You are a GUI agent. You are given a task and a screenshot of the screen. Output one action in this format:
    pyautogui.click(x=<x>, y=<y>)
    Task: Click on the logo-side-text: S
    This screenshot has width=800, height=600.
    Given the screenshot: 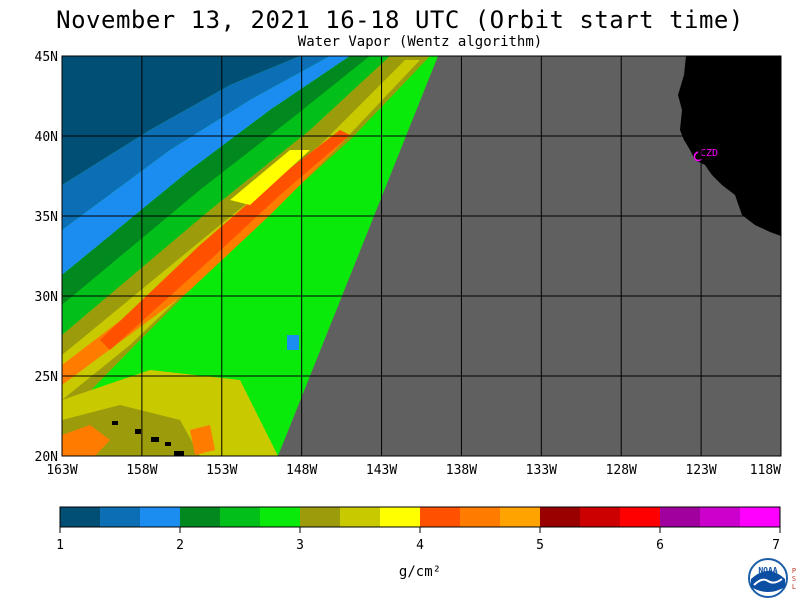 What is the action you would take?
    pyautogui.click(x=794, y=579)
    